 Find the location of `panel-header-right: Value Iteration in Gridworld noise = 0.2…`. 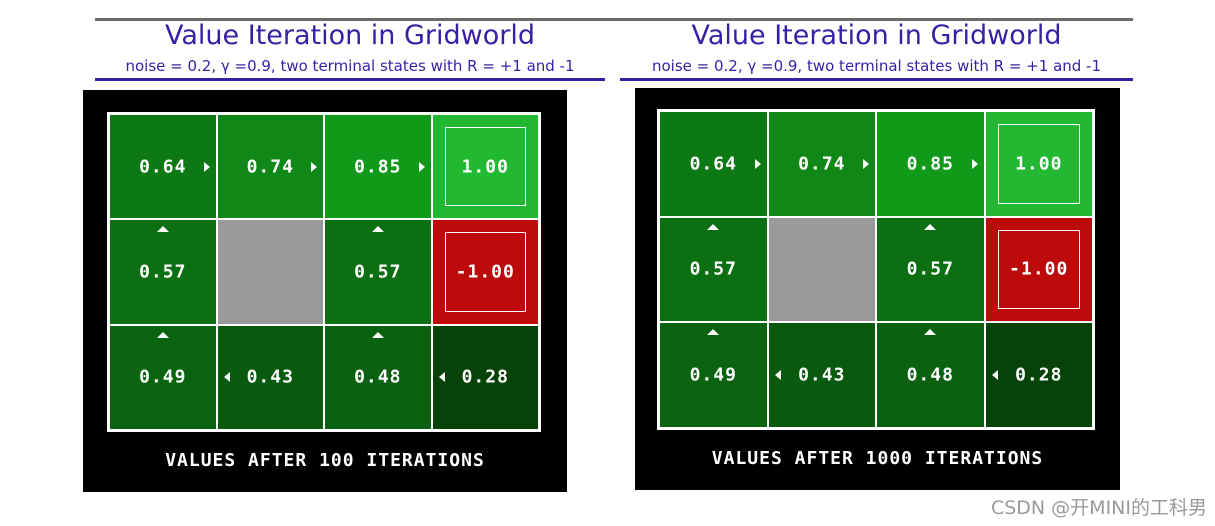

panel-header-right: Value Iteration in Gridworld noise = 0.2… is located at coordinates (876, 50).